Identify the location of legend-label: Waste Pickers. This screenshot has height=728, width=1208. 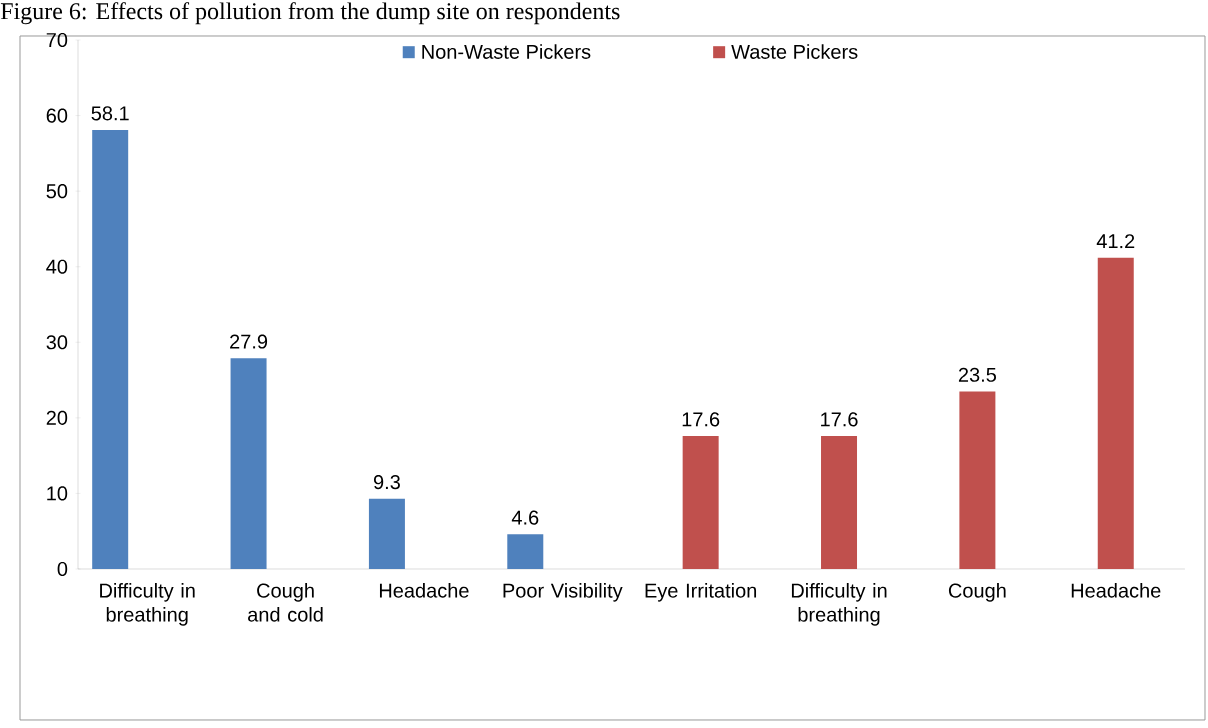
(794, 51).